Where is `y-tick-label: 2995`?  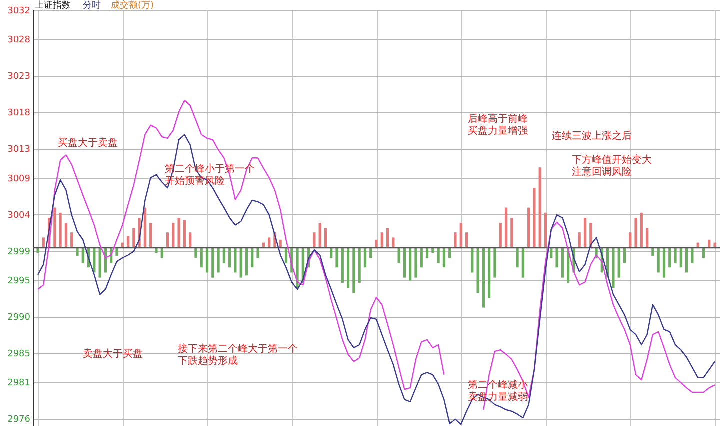
y-tick-label: 2995 is located at coordinates (19, 281).